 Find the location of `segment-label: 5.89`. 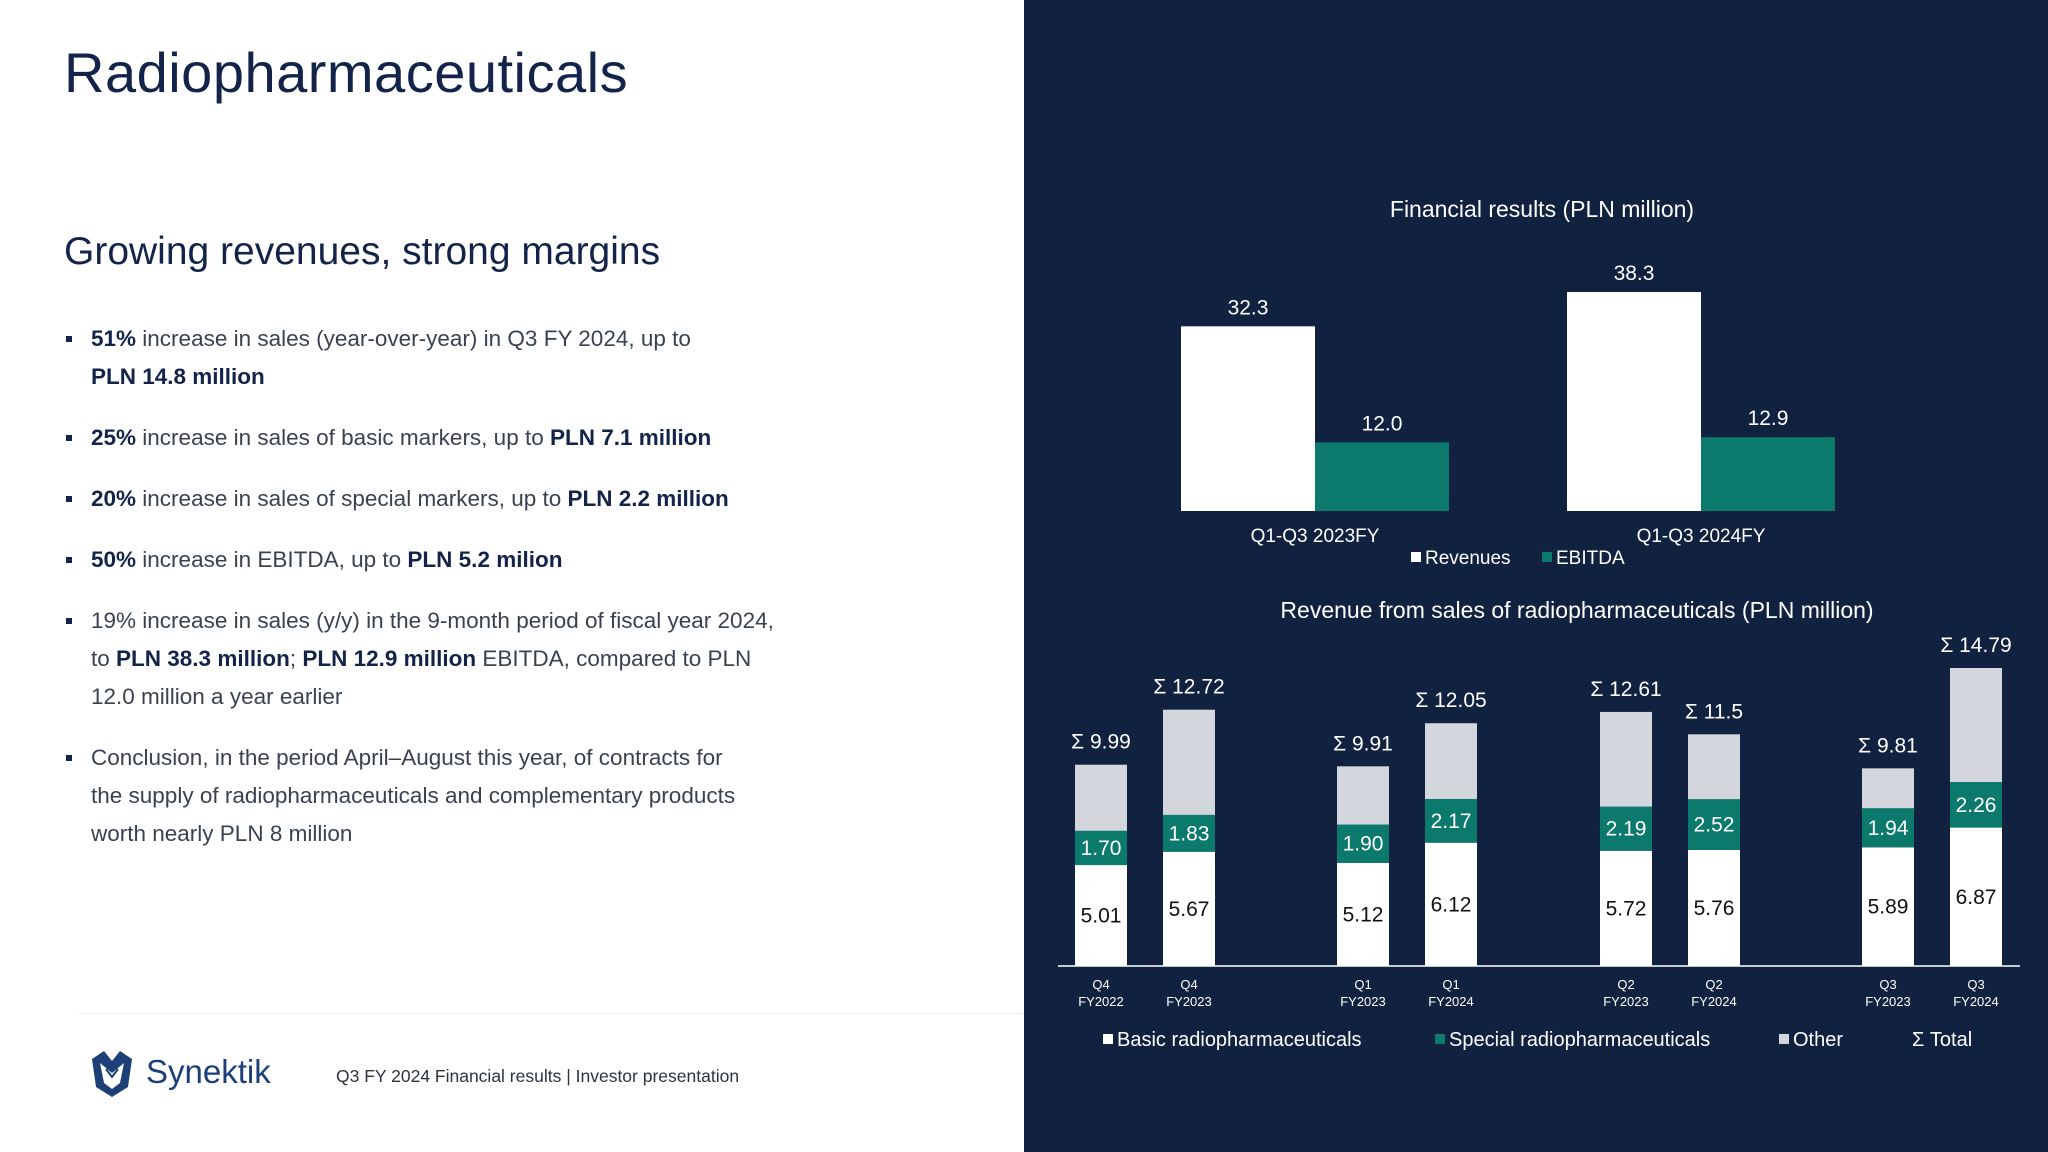

segment-label: 5.89 is located at coordinates (1888, 907).